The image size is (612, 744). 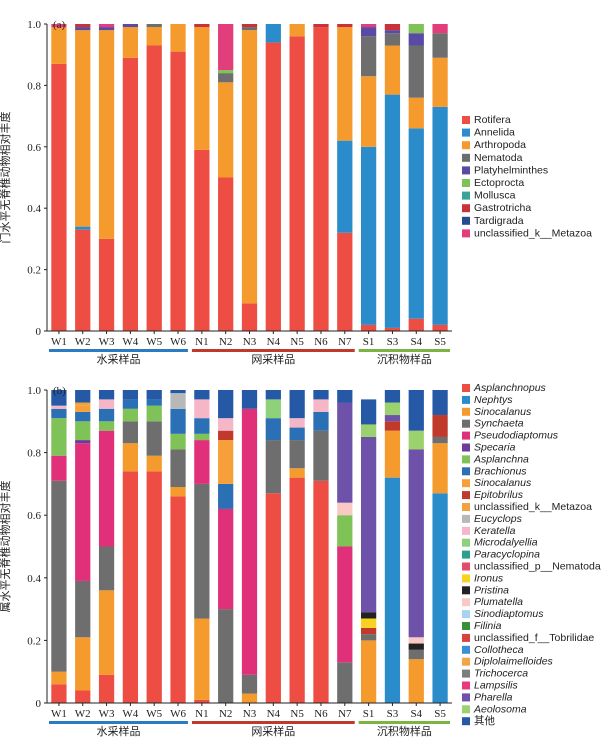 What do you see at coordinates (416, 342) in the screenshot?
I see `x-tick-label: S4` at bounding box center [416, 342].